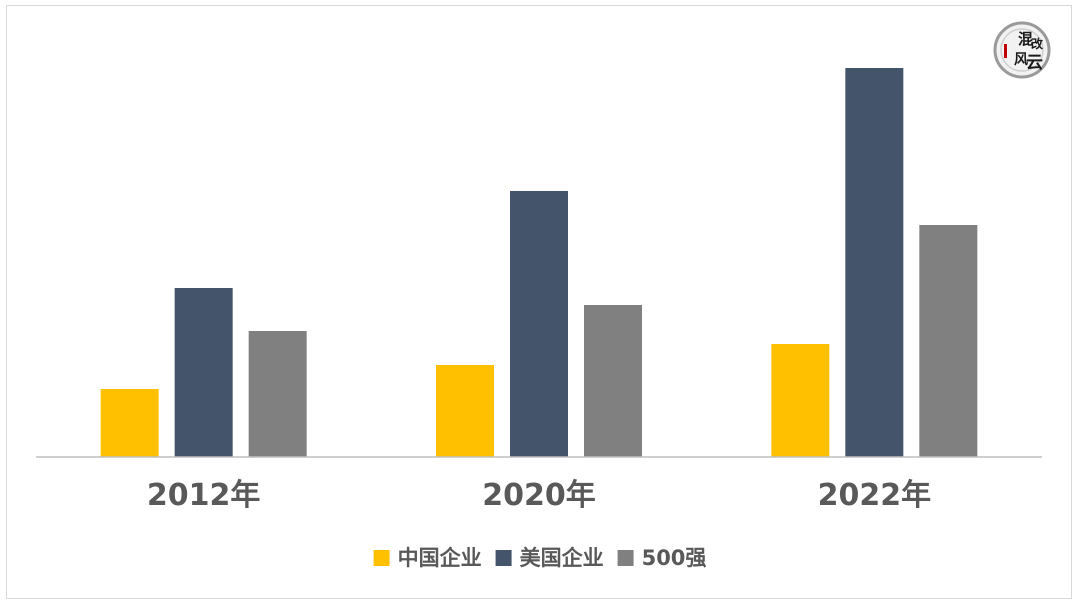 This screenshot has width=1080, height=608. What do you see at coordinates (875, 495) in the screenshot?
I see `category-label: 2022年` at bounding box center [875, 495].